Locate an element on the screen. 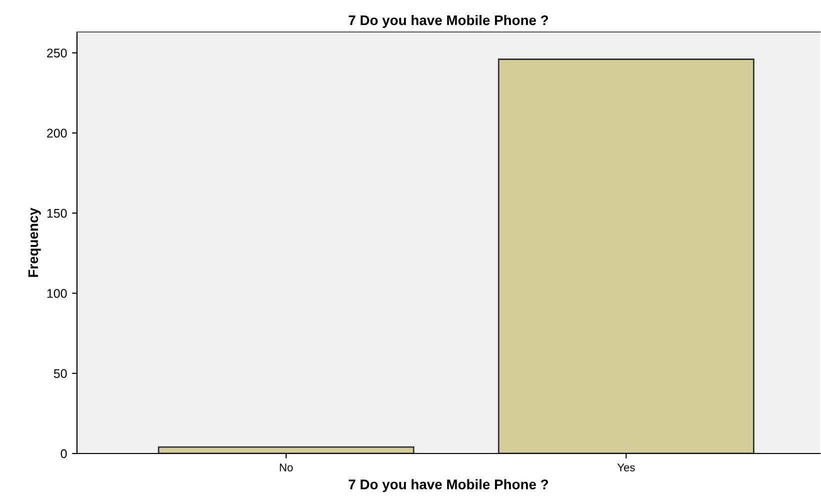 Image resolution: width=821 pixels, height=501 pixels. y-tick-label: 100 is located at coordinates (57, 293).